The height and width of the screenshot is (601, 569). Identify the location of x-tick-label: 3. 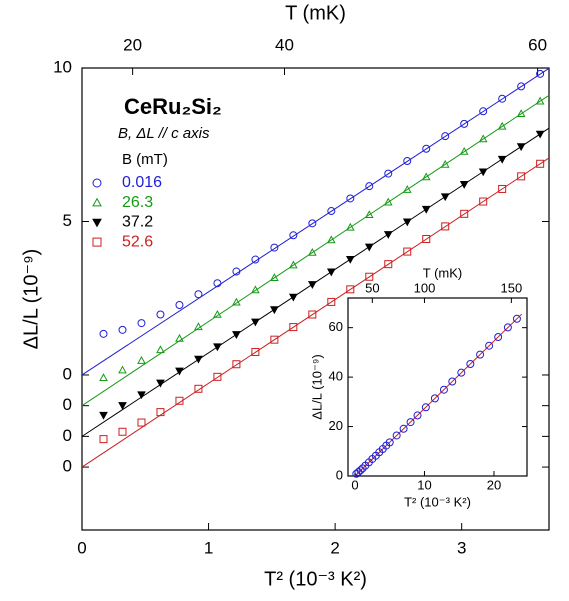
(461, 547).